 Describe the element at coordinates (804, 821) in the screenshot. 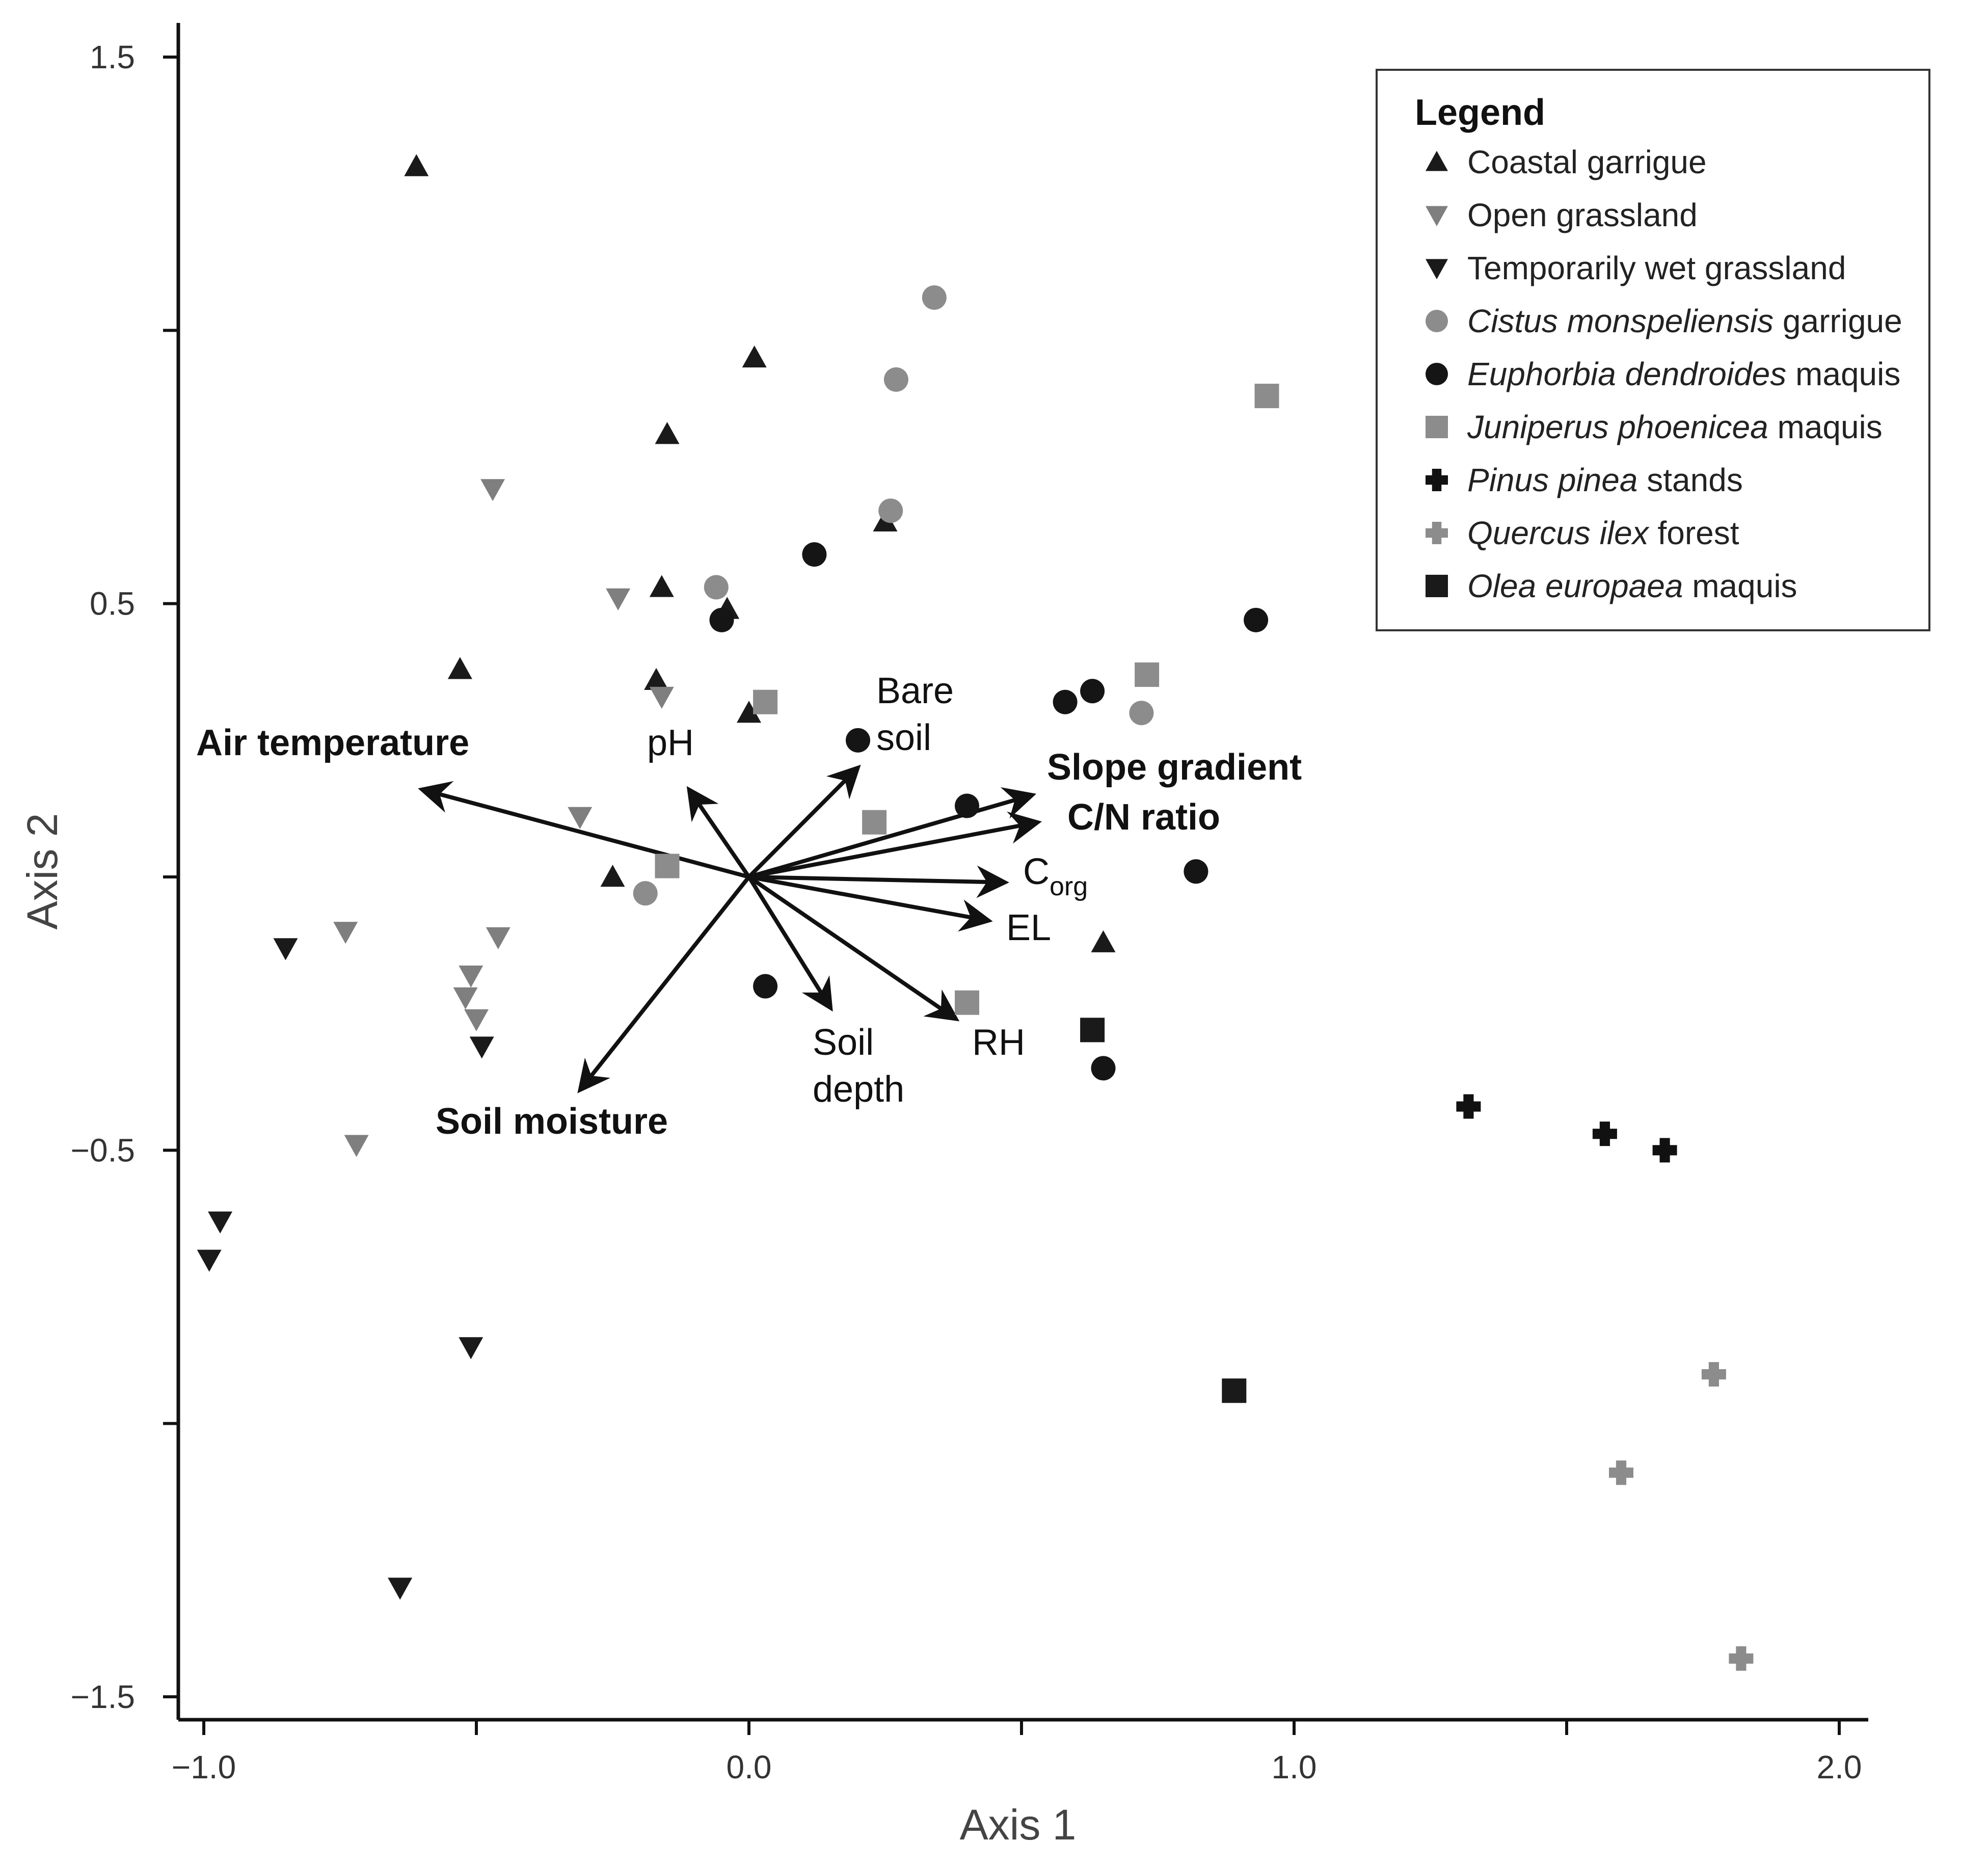

I see `vector-bare-soil` at that location.